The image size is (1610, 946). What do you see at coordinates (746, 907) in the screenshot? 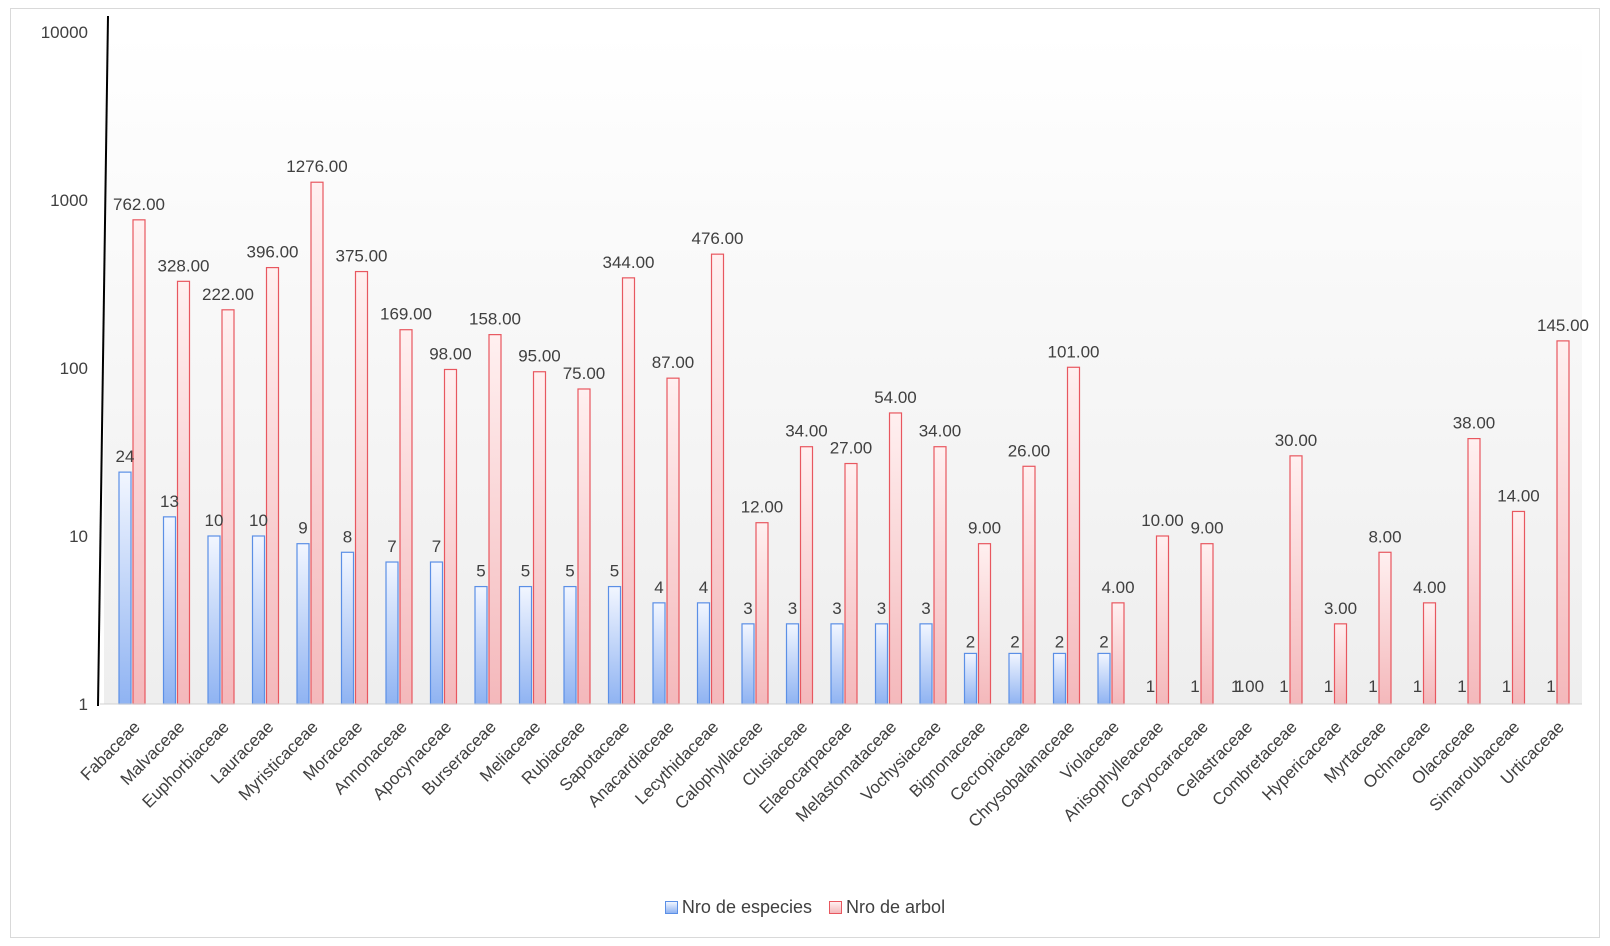
I see `legend-label-especies: Nro de especies` at bounding box center [746, 907].